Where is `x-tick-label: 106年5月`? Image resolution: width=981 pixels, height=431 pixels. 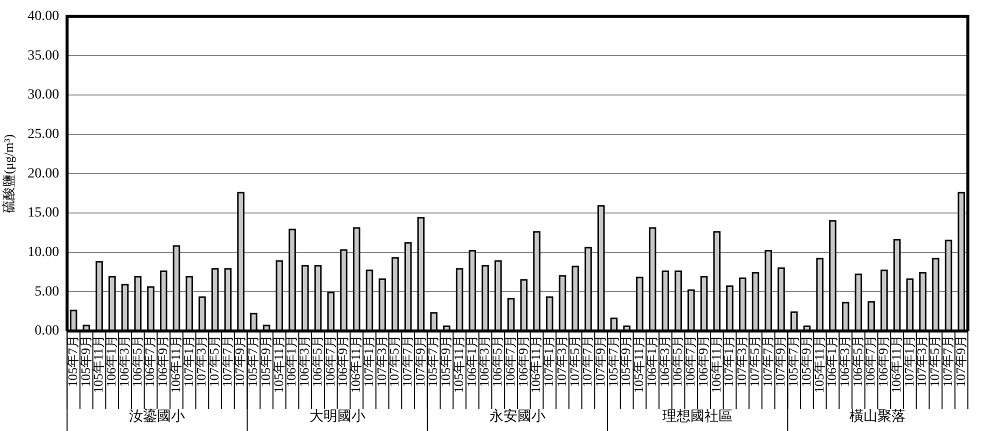 x-tick-label: 106年5月 is located at coordinates (136, 360).